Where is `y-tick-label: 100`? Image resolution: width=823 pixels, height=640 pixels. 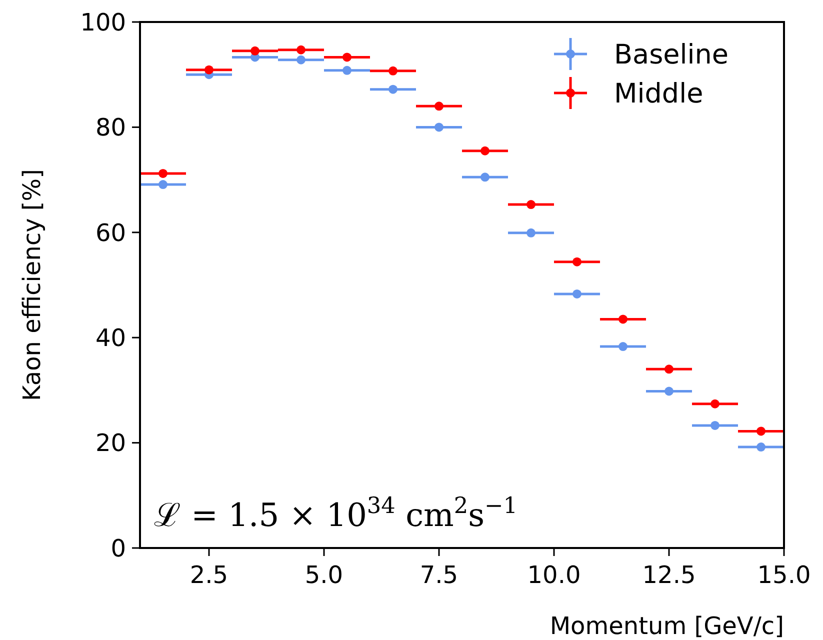 y-tick-label: 100 is located at coordinates (103, 22).